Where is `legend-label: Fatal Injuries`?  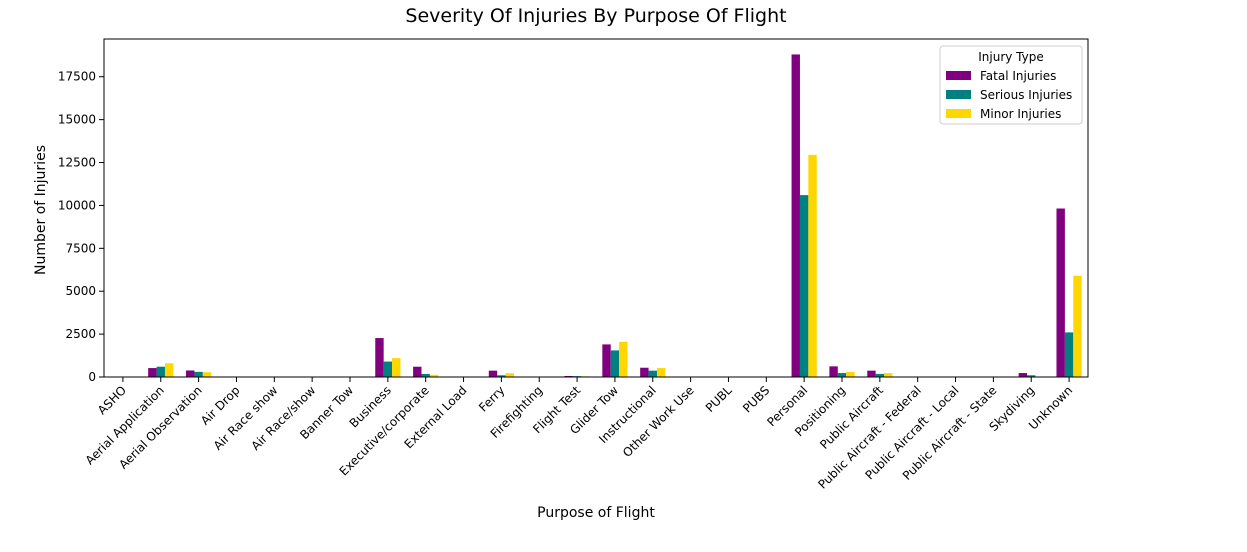
legend-label: Fatal Injuries is located at coordinates (1018, 76).